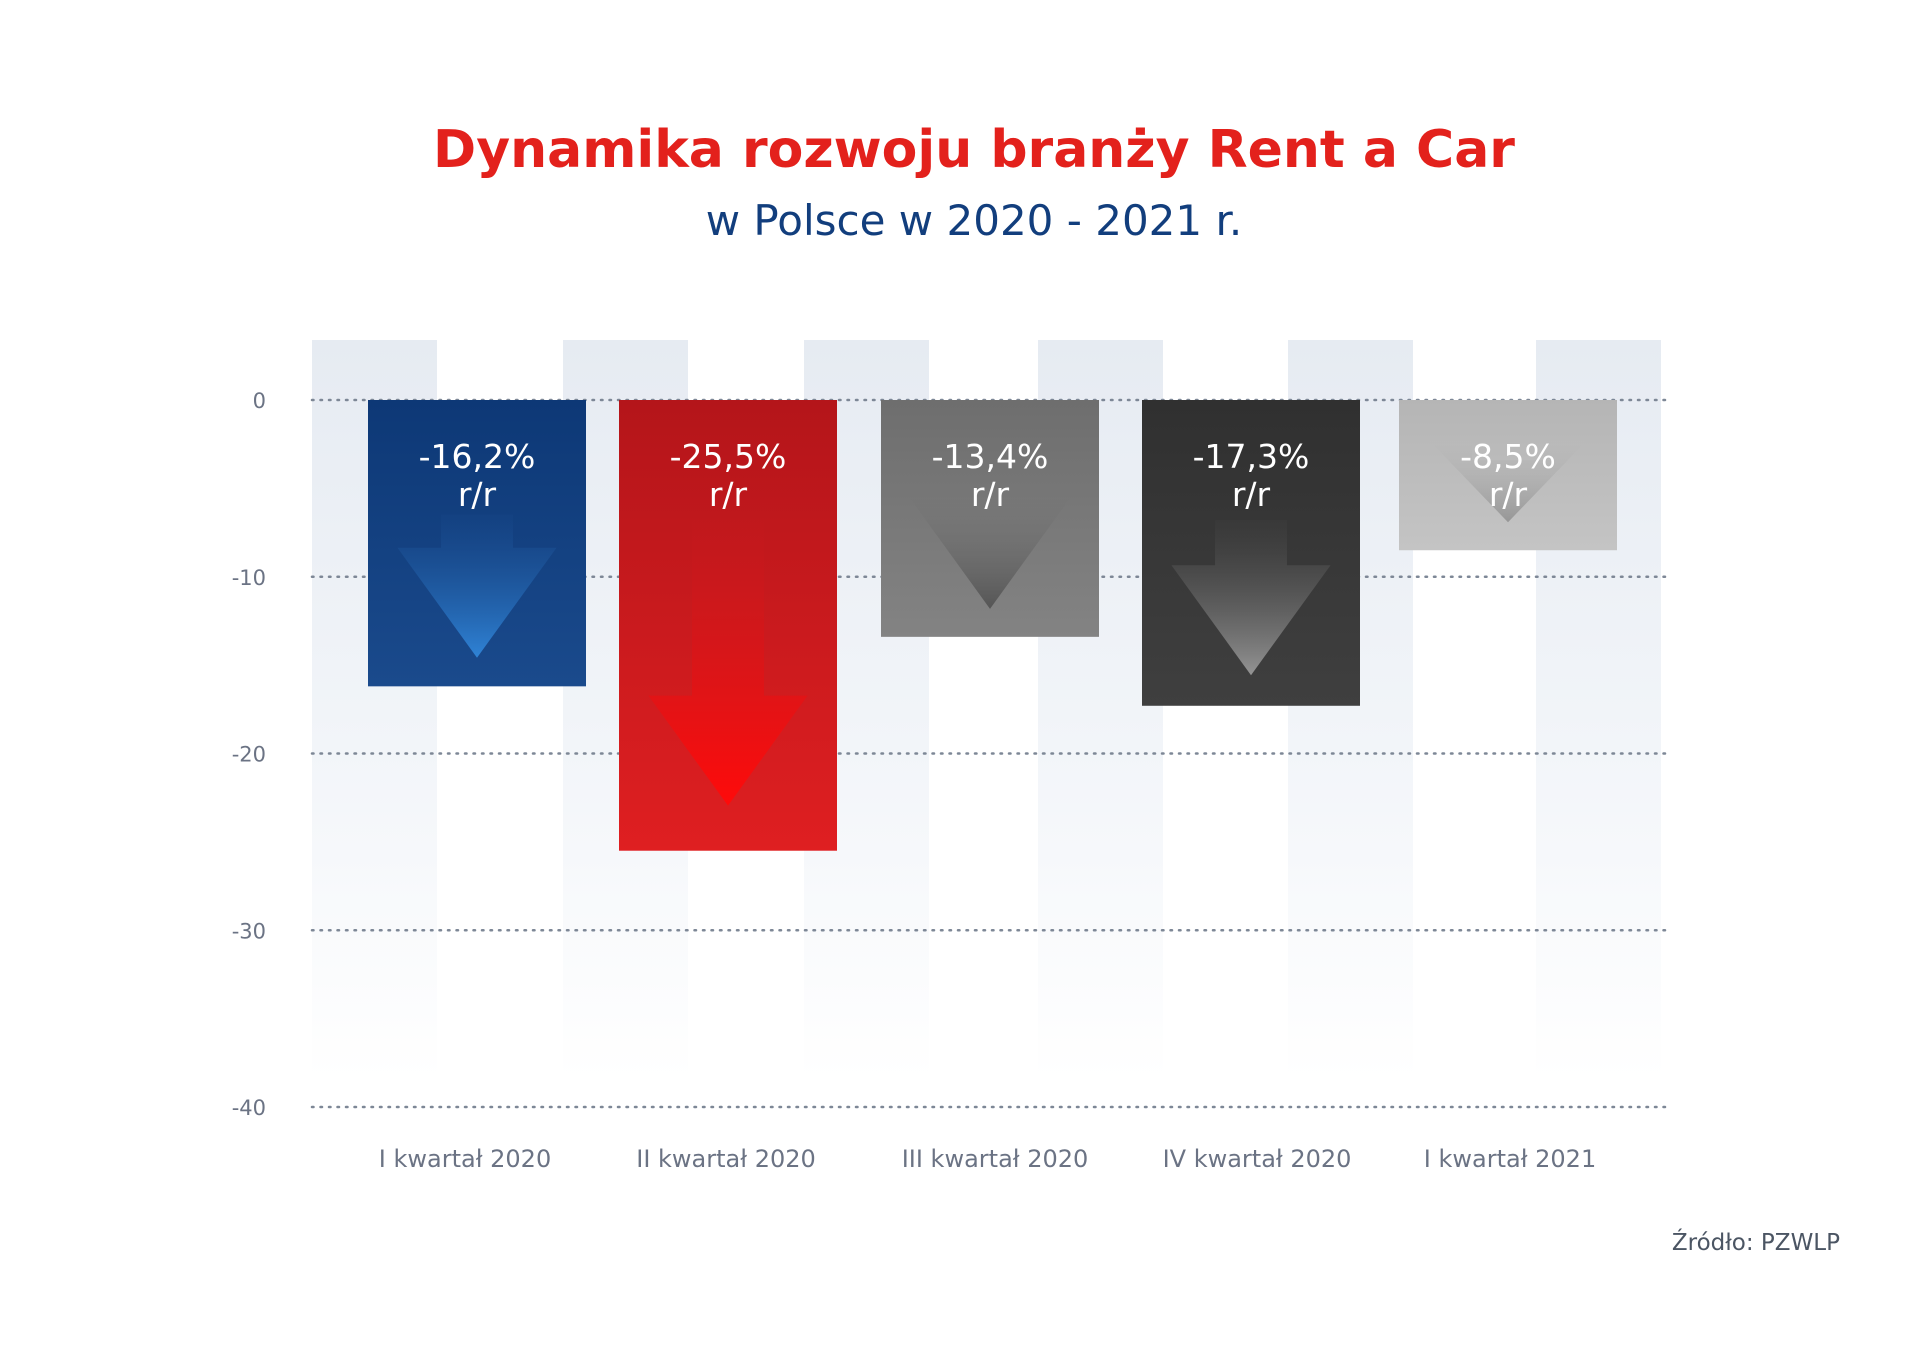 The image size is (1920, 1345). What do you see at coordinates (465, 1159) in the screenshot?
I see `x-tick-label: I kwartał 2020` at bounding box center [465, 1159].